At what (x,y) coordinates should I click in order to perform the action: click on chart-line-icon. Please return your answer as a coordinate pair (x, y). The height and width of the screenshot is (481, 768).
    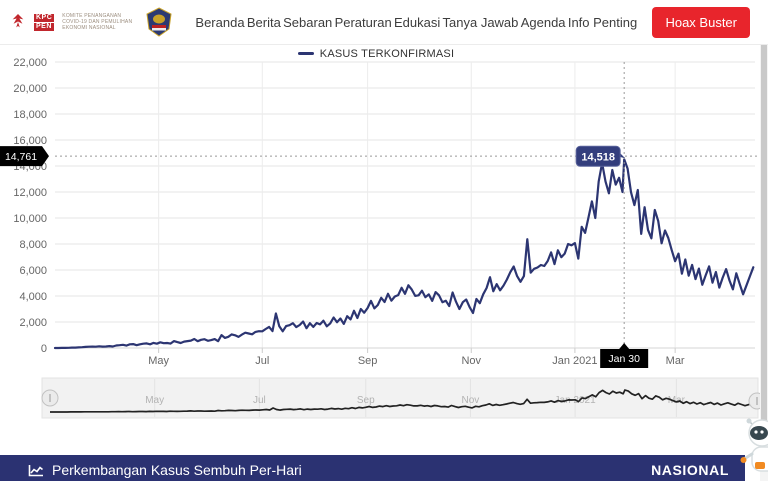
    Looking at the image, I should click on (36, 470).